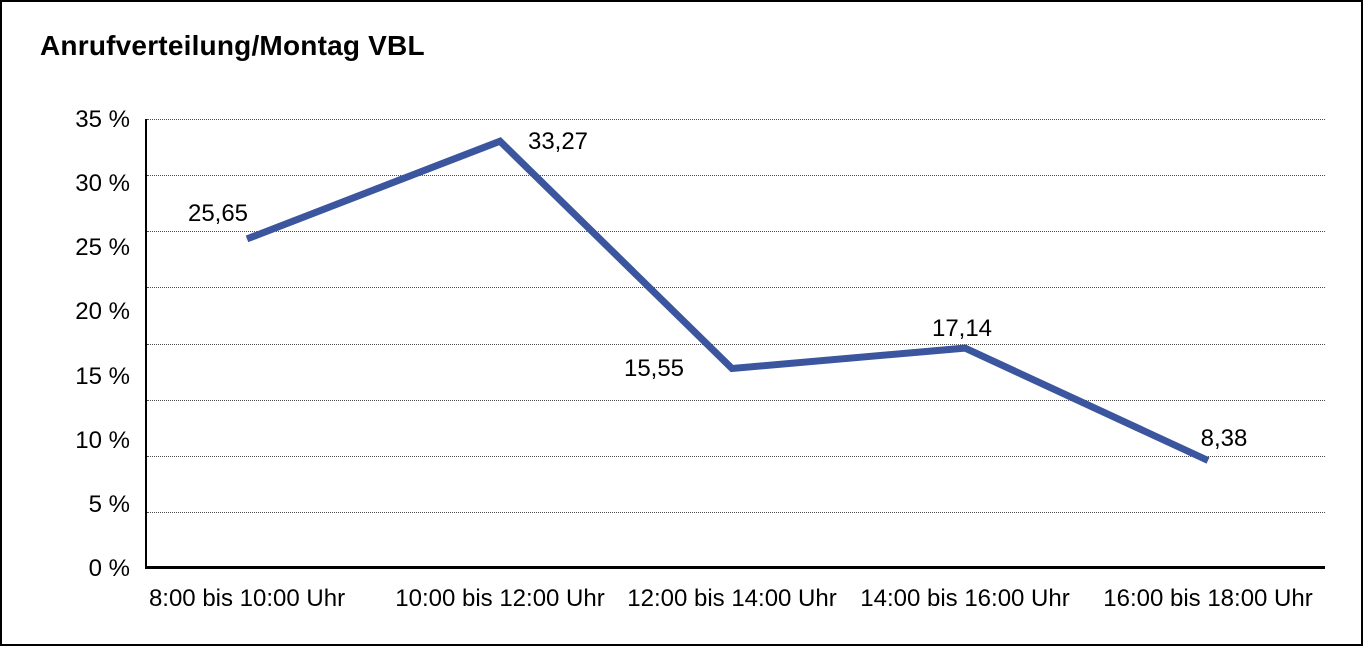 The width and height of the screenshot is (1363, 646). Describe the element at coordinates (102, 247) in the screenshot. I see `y-axis-tick-label: 25 %` at that location.